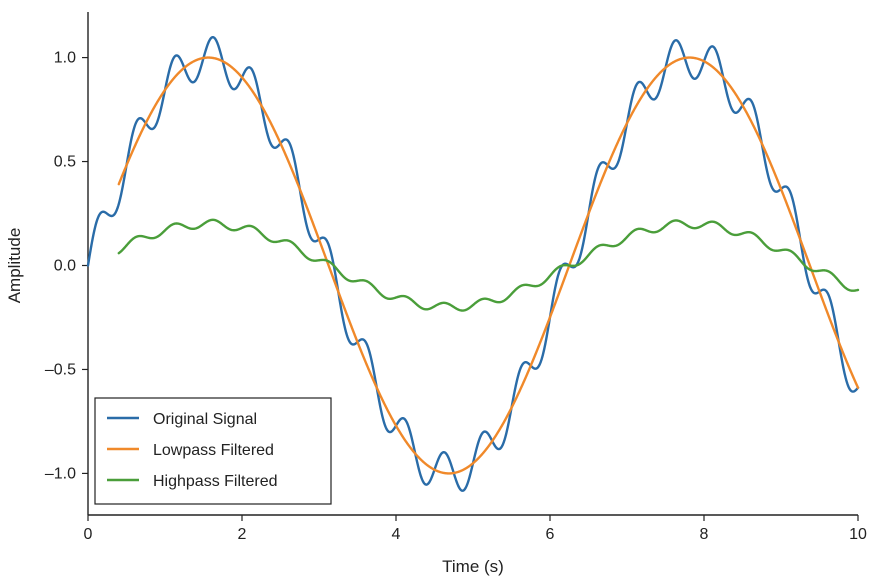 The image size is (874, 581). I want to click on x-tick-label: 10, so click(858, 534).